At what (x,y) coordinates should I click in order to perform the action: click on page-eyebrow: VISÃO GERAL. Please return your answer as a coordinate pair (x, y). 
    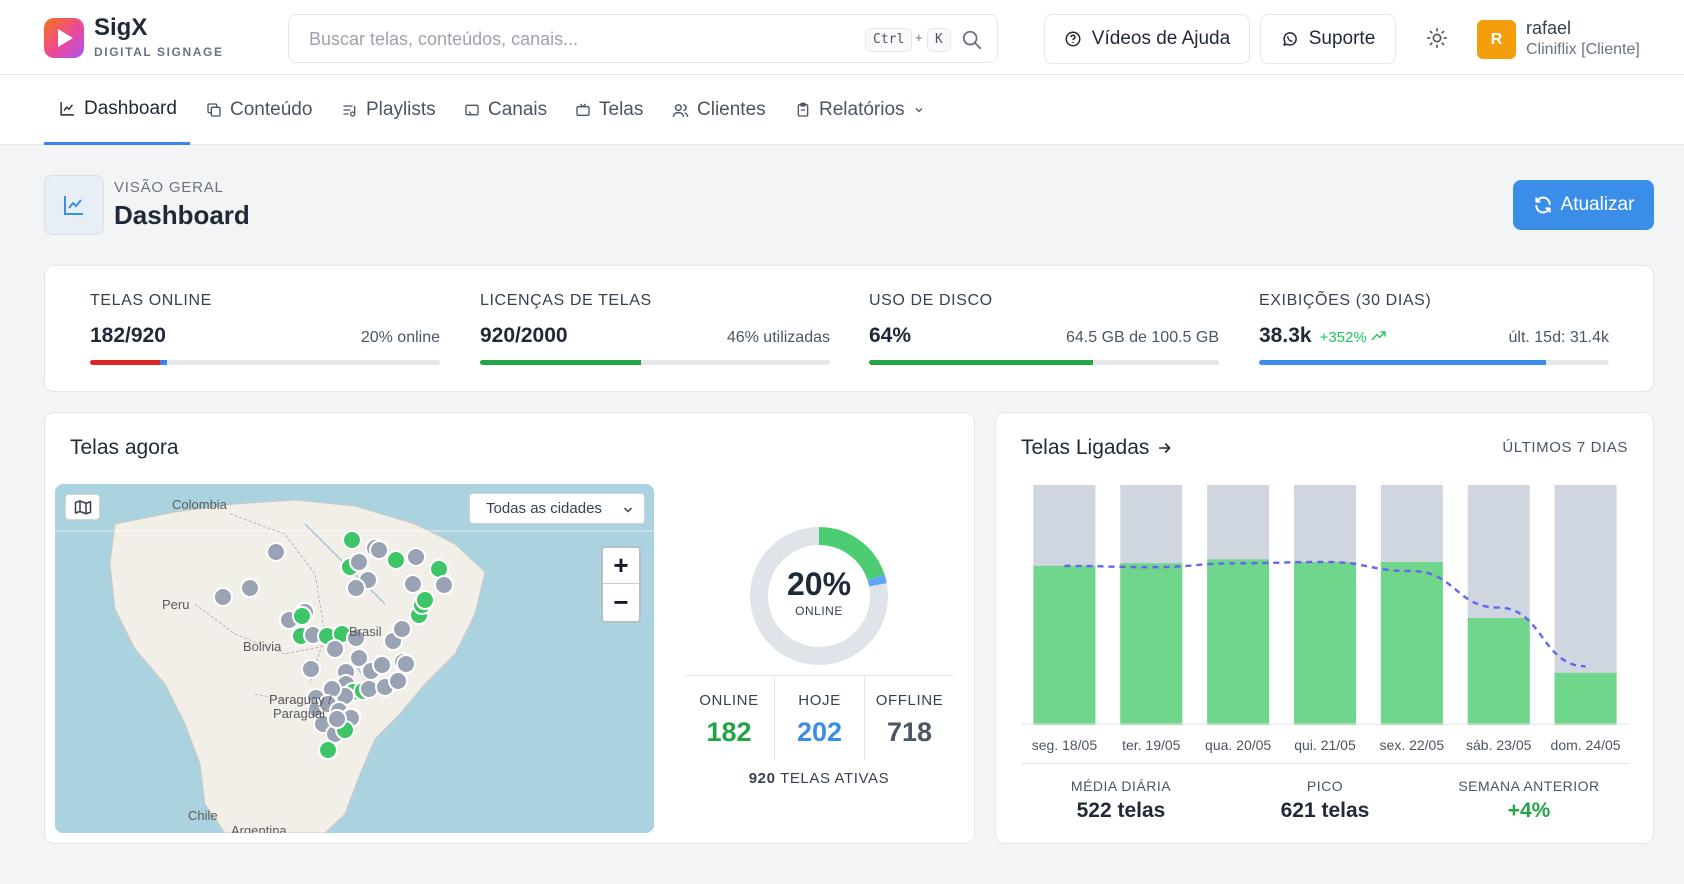
    Looking at the image, I should click on (169, 187).